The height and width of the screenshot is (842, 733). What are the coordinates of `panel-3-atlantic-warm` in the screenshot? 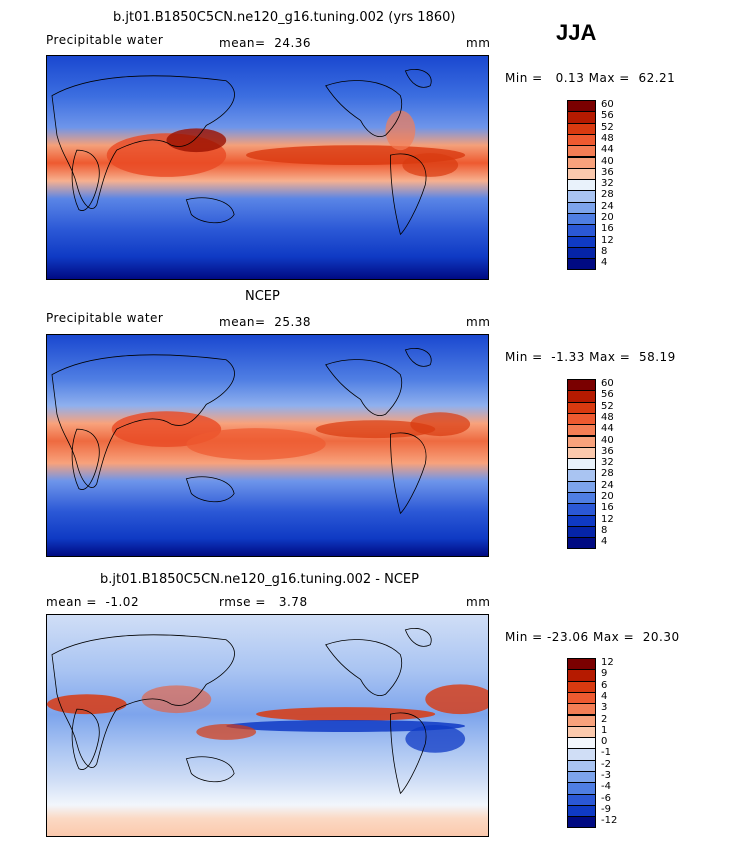 It's located at (456, 699).